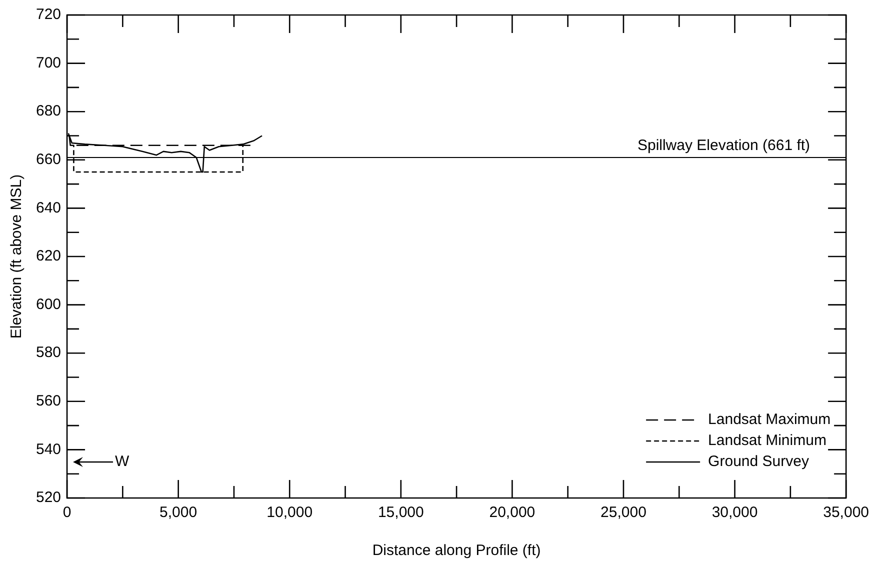 The width and height of the screenshot is (875, 572). I want to click on y-tick-label: 580, so click(49, 353).